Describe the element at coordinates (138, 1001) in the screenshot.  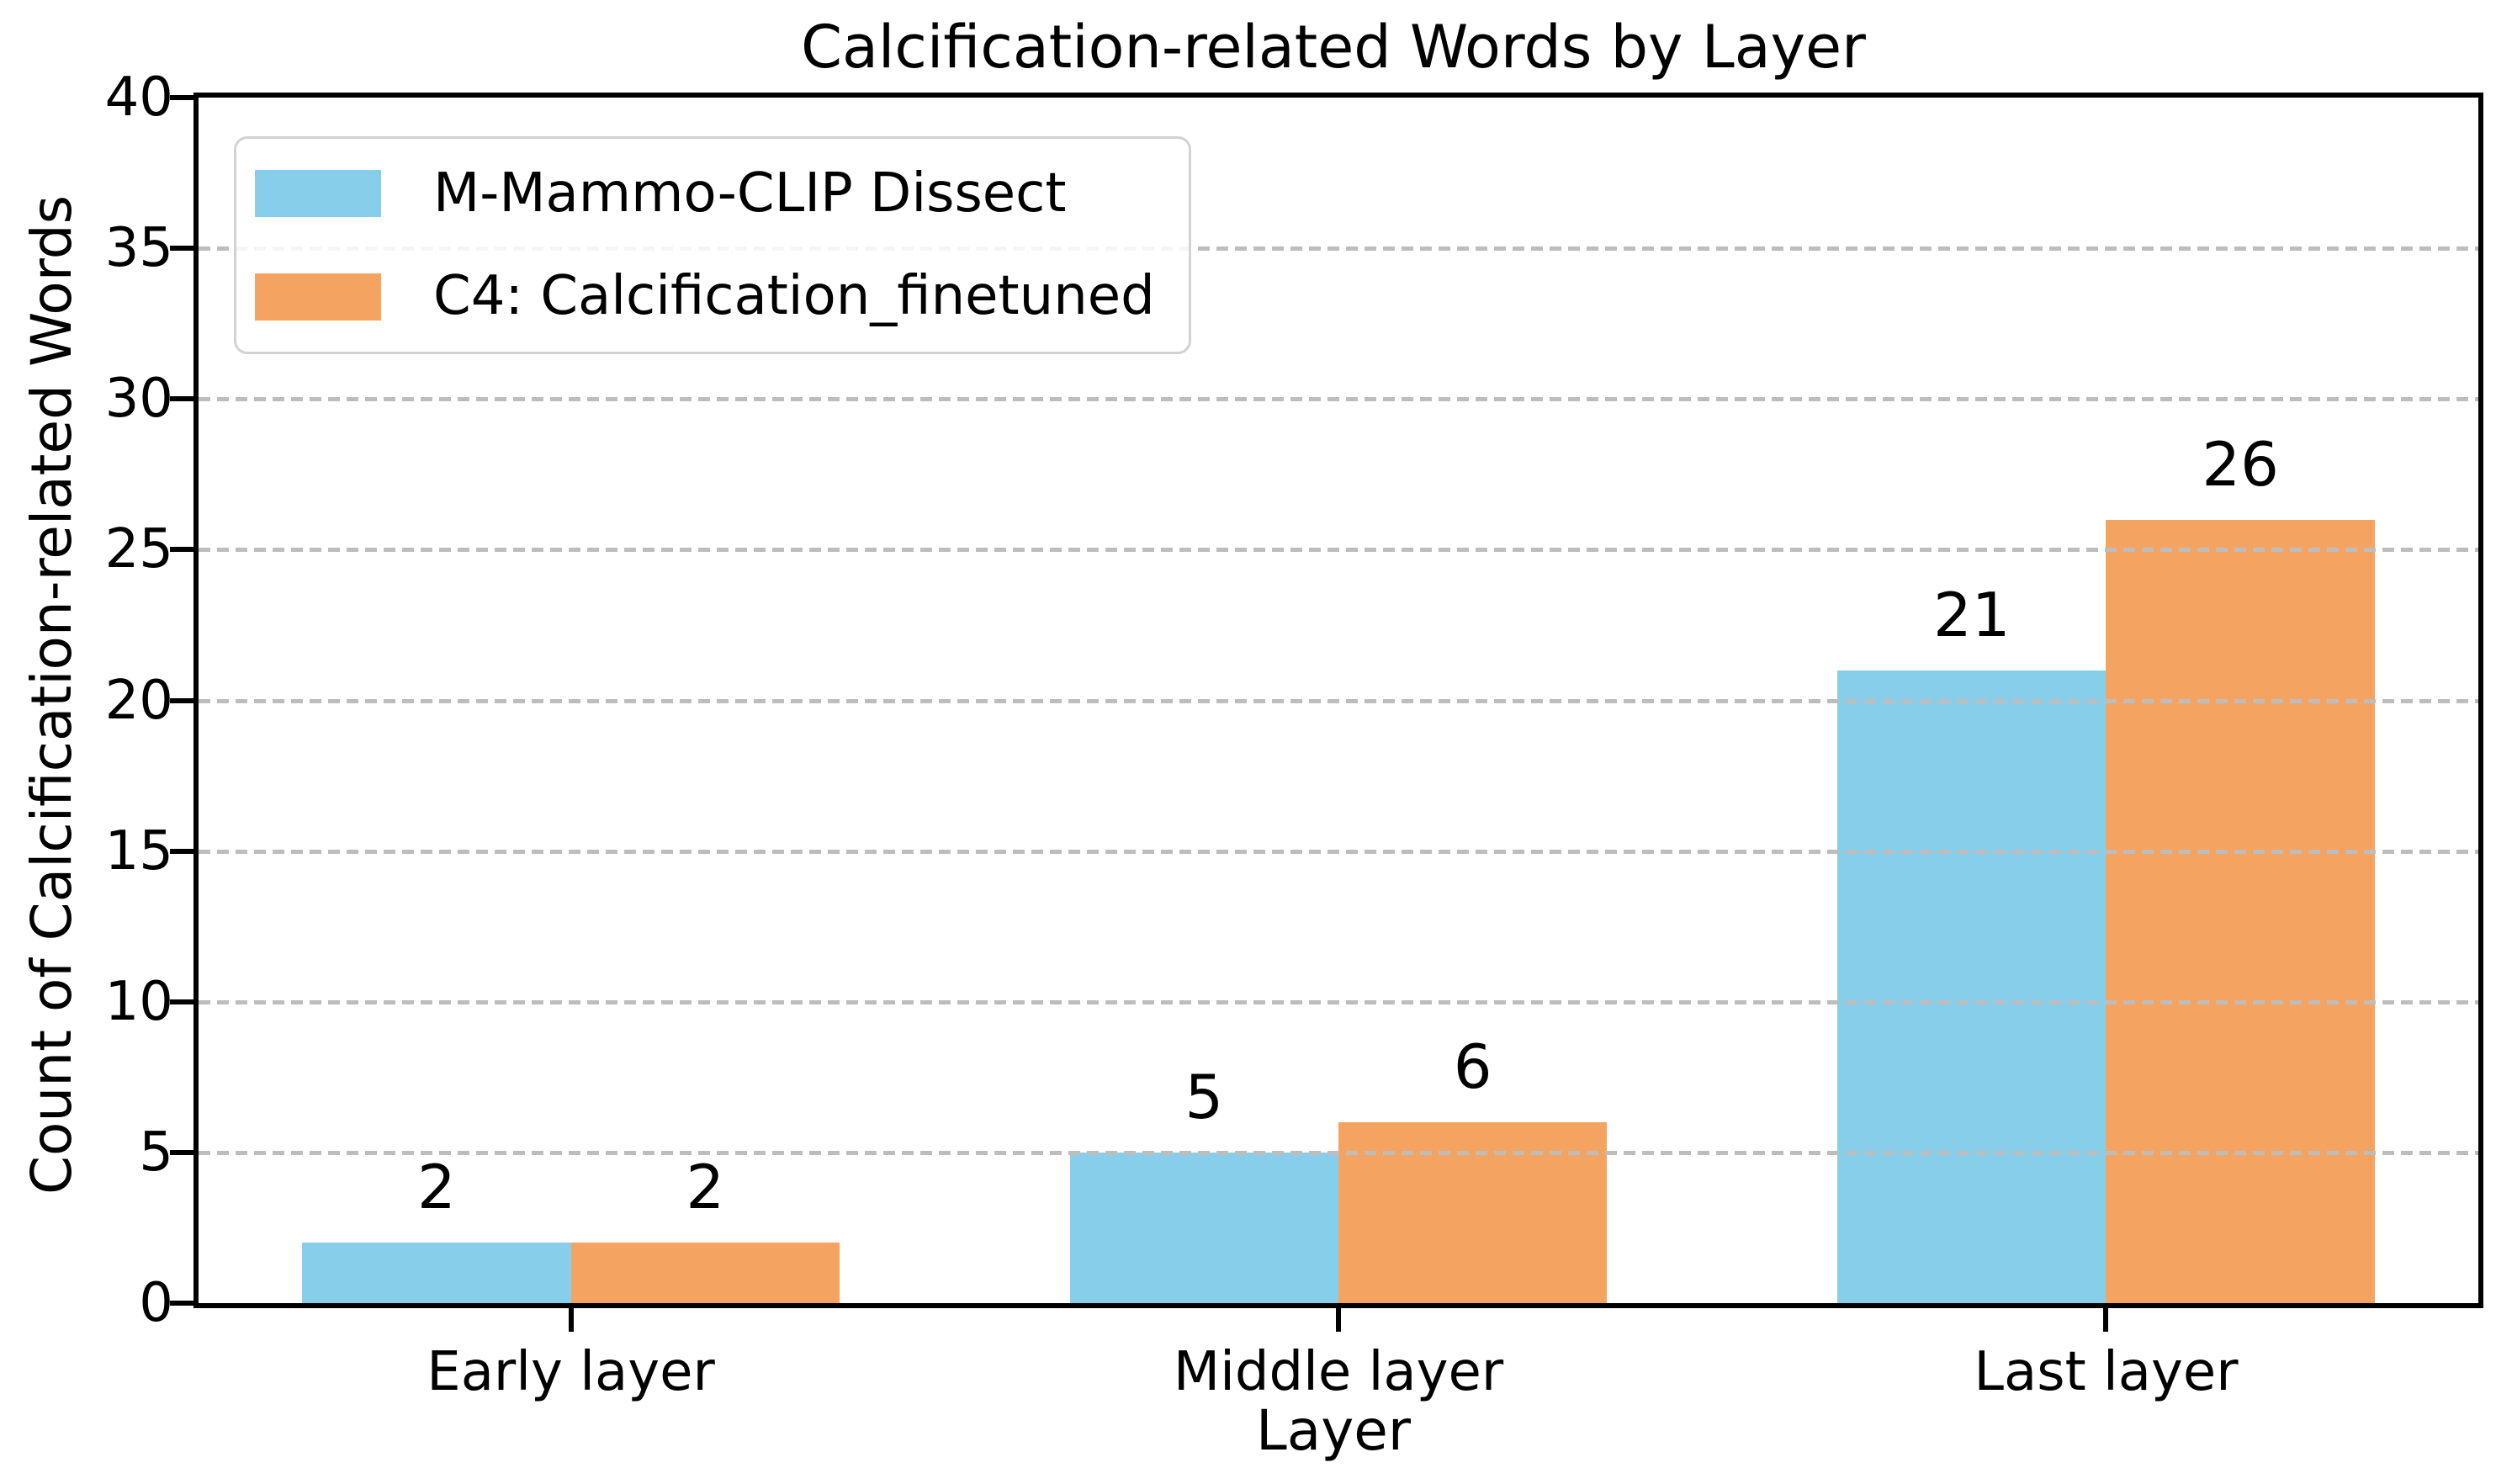
I see `y-tick-label-10: 10` at that location.